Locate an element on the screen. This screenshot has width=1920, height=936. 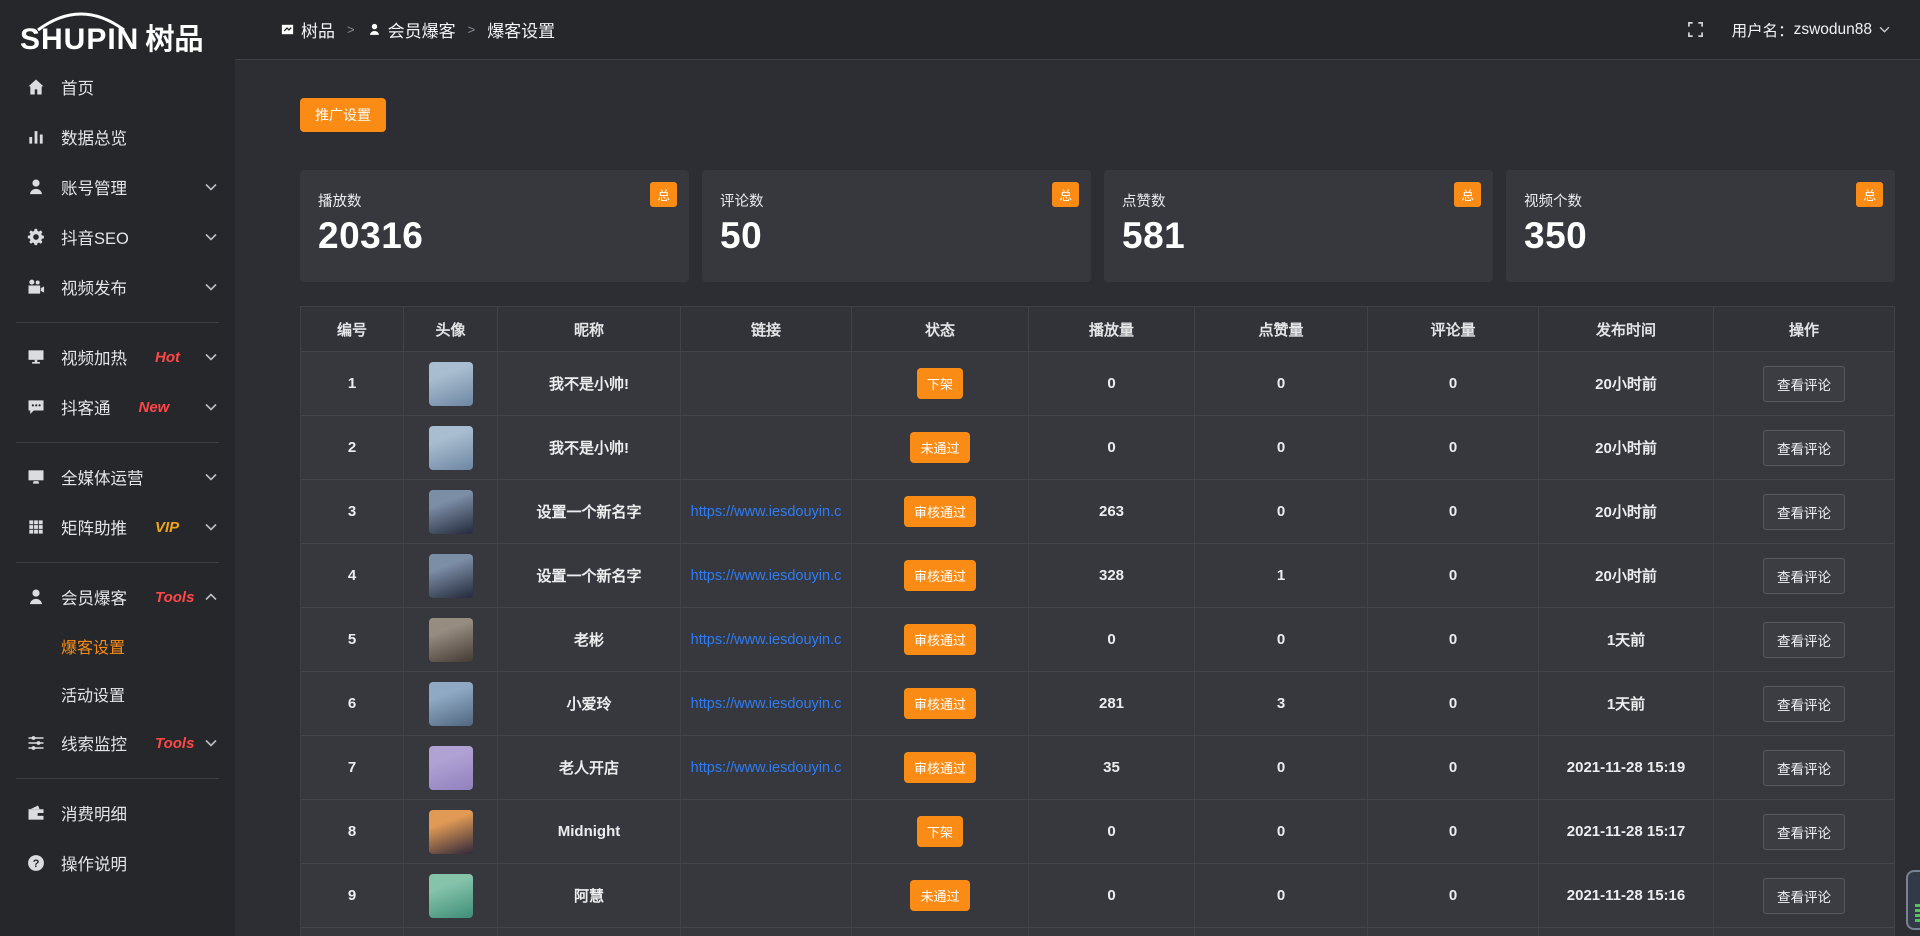
table-row: 9 阿慧 未通过 0 0 0 2021-11-28 15:16 查看评论 is located at coordinates (1097, 896).